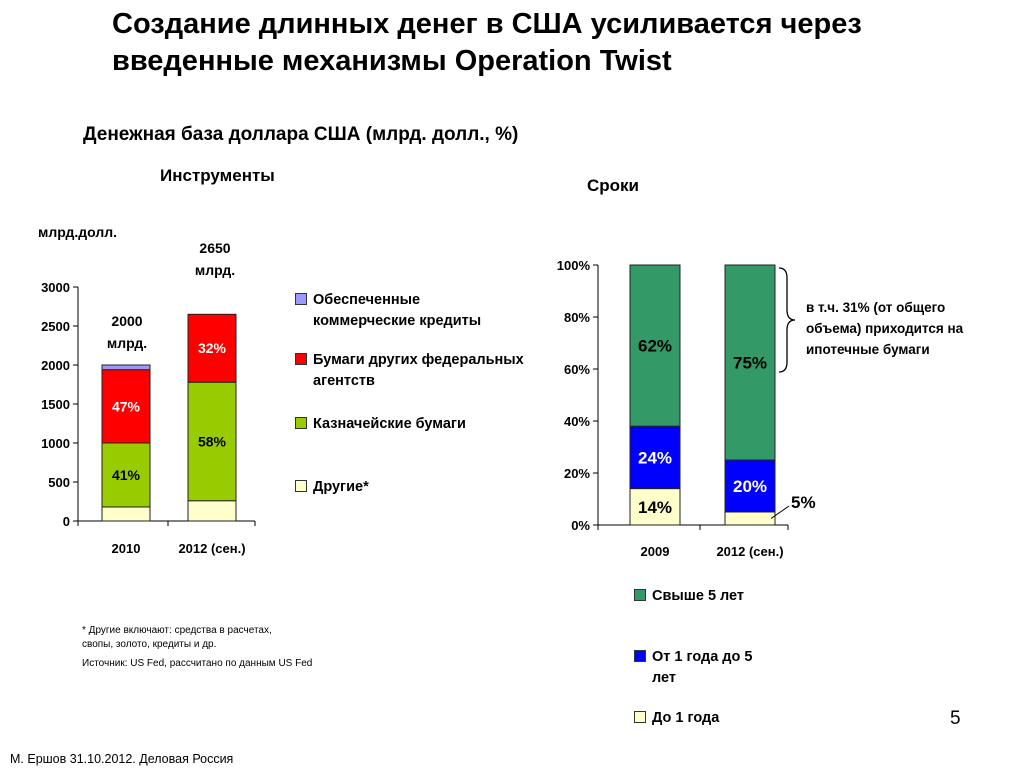 This screenshot has width=1024, height=768. I want to click on data-label: 41%, so click(126, 475).